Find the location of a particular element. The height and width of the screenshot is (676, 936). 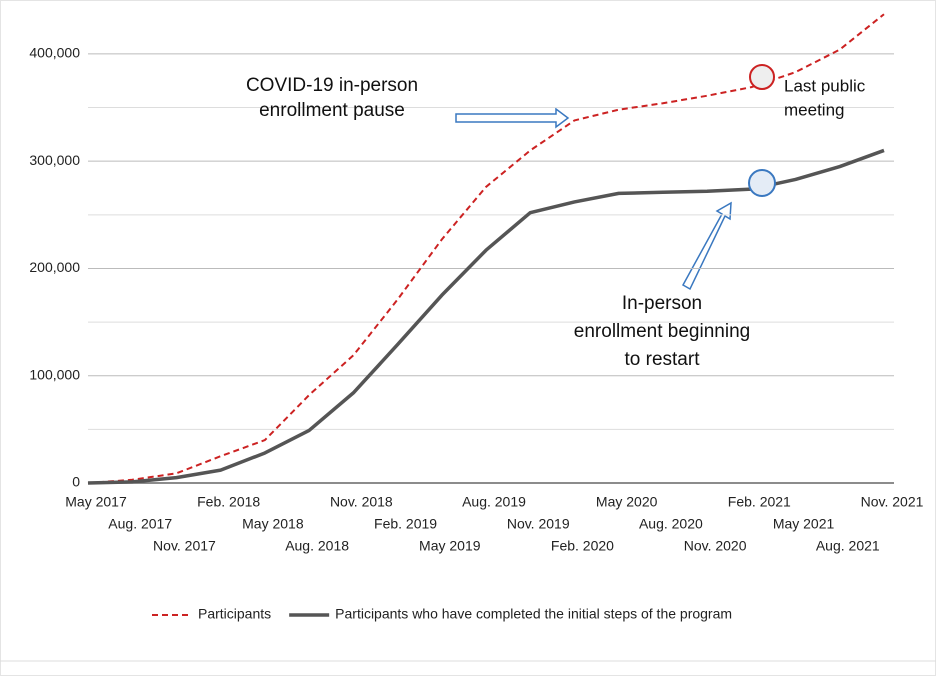

annotation: enrollment pause is located at coordinates (332, 110).